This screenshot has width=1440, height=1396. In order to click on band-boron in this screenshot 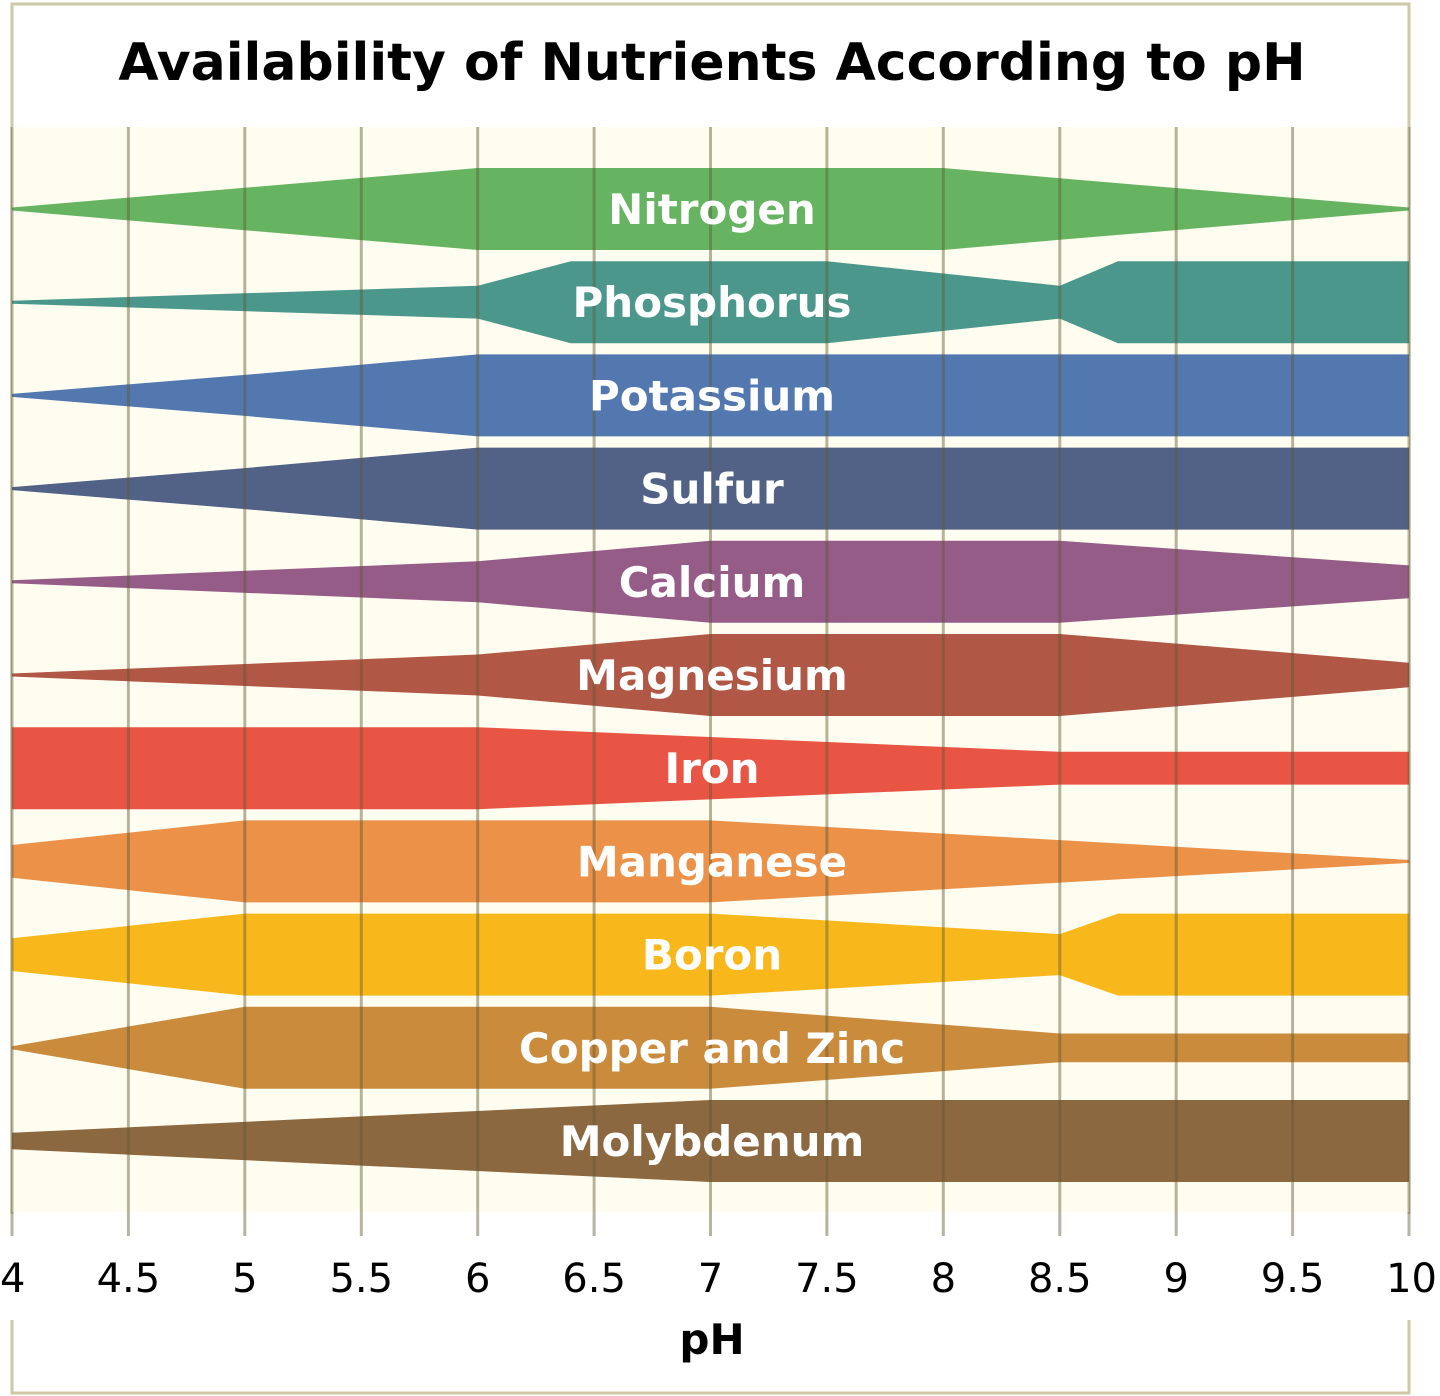, I will do `click(710, 954)`.